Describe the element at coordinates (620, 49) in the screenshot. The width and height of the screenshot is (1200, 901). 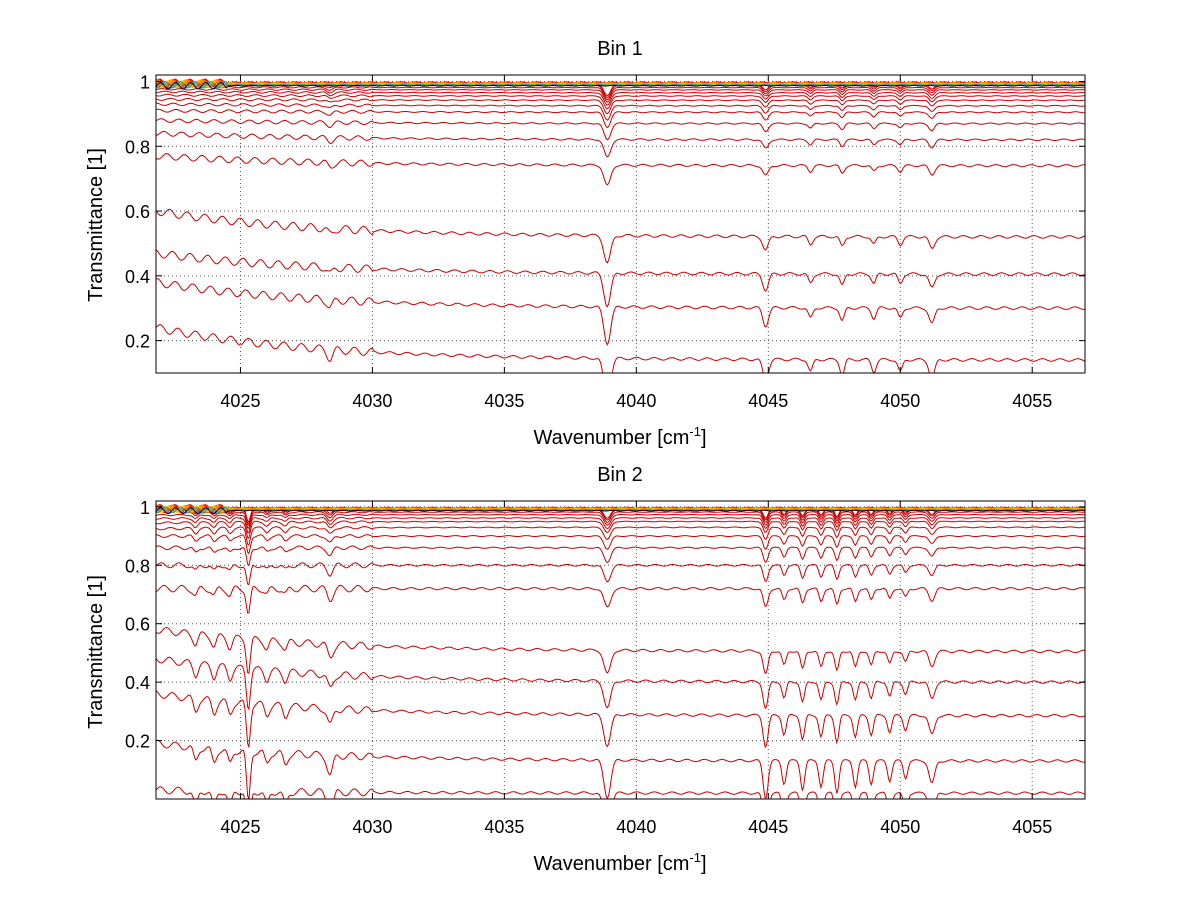
I see `subplot-title: Bin 1` at that location.